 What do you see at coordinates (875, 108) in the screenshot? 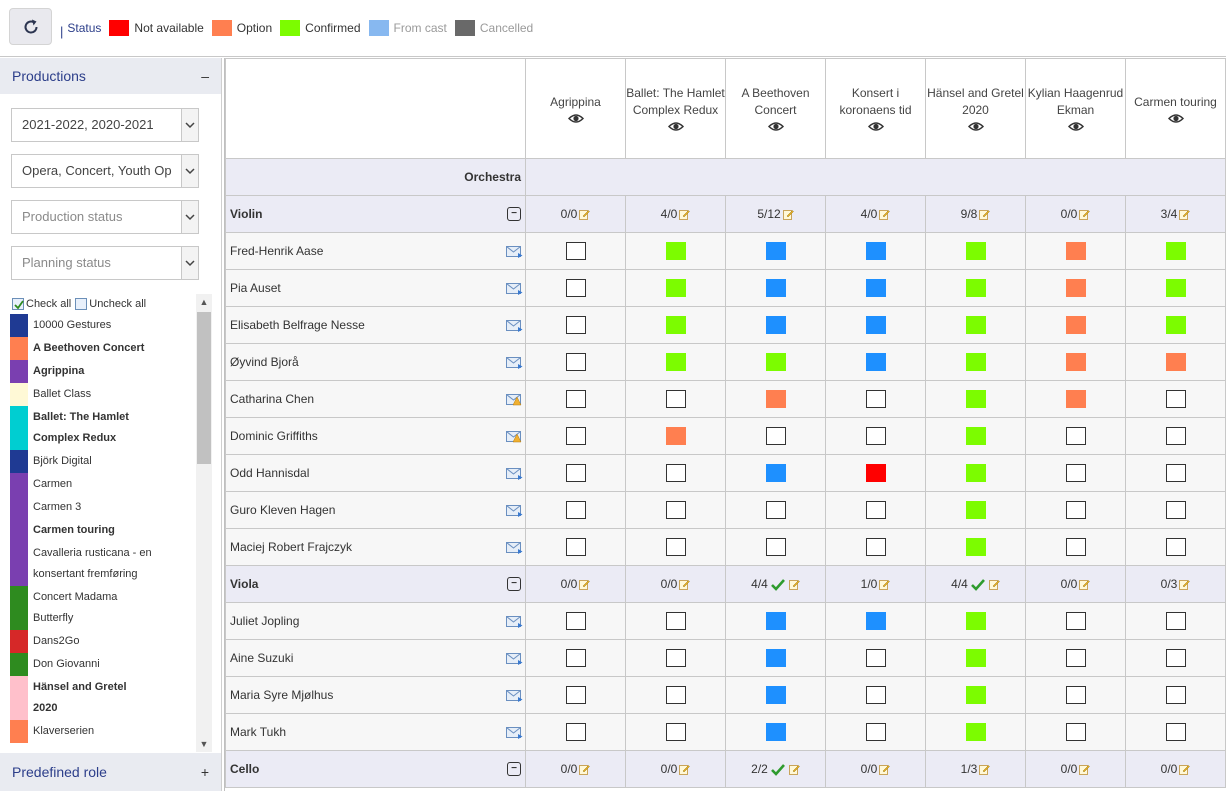
I see `production-column-header: Konsert i koronaens tid` at bounding box center [875, 108].